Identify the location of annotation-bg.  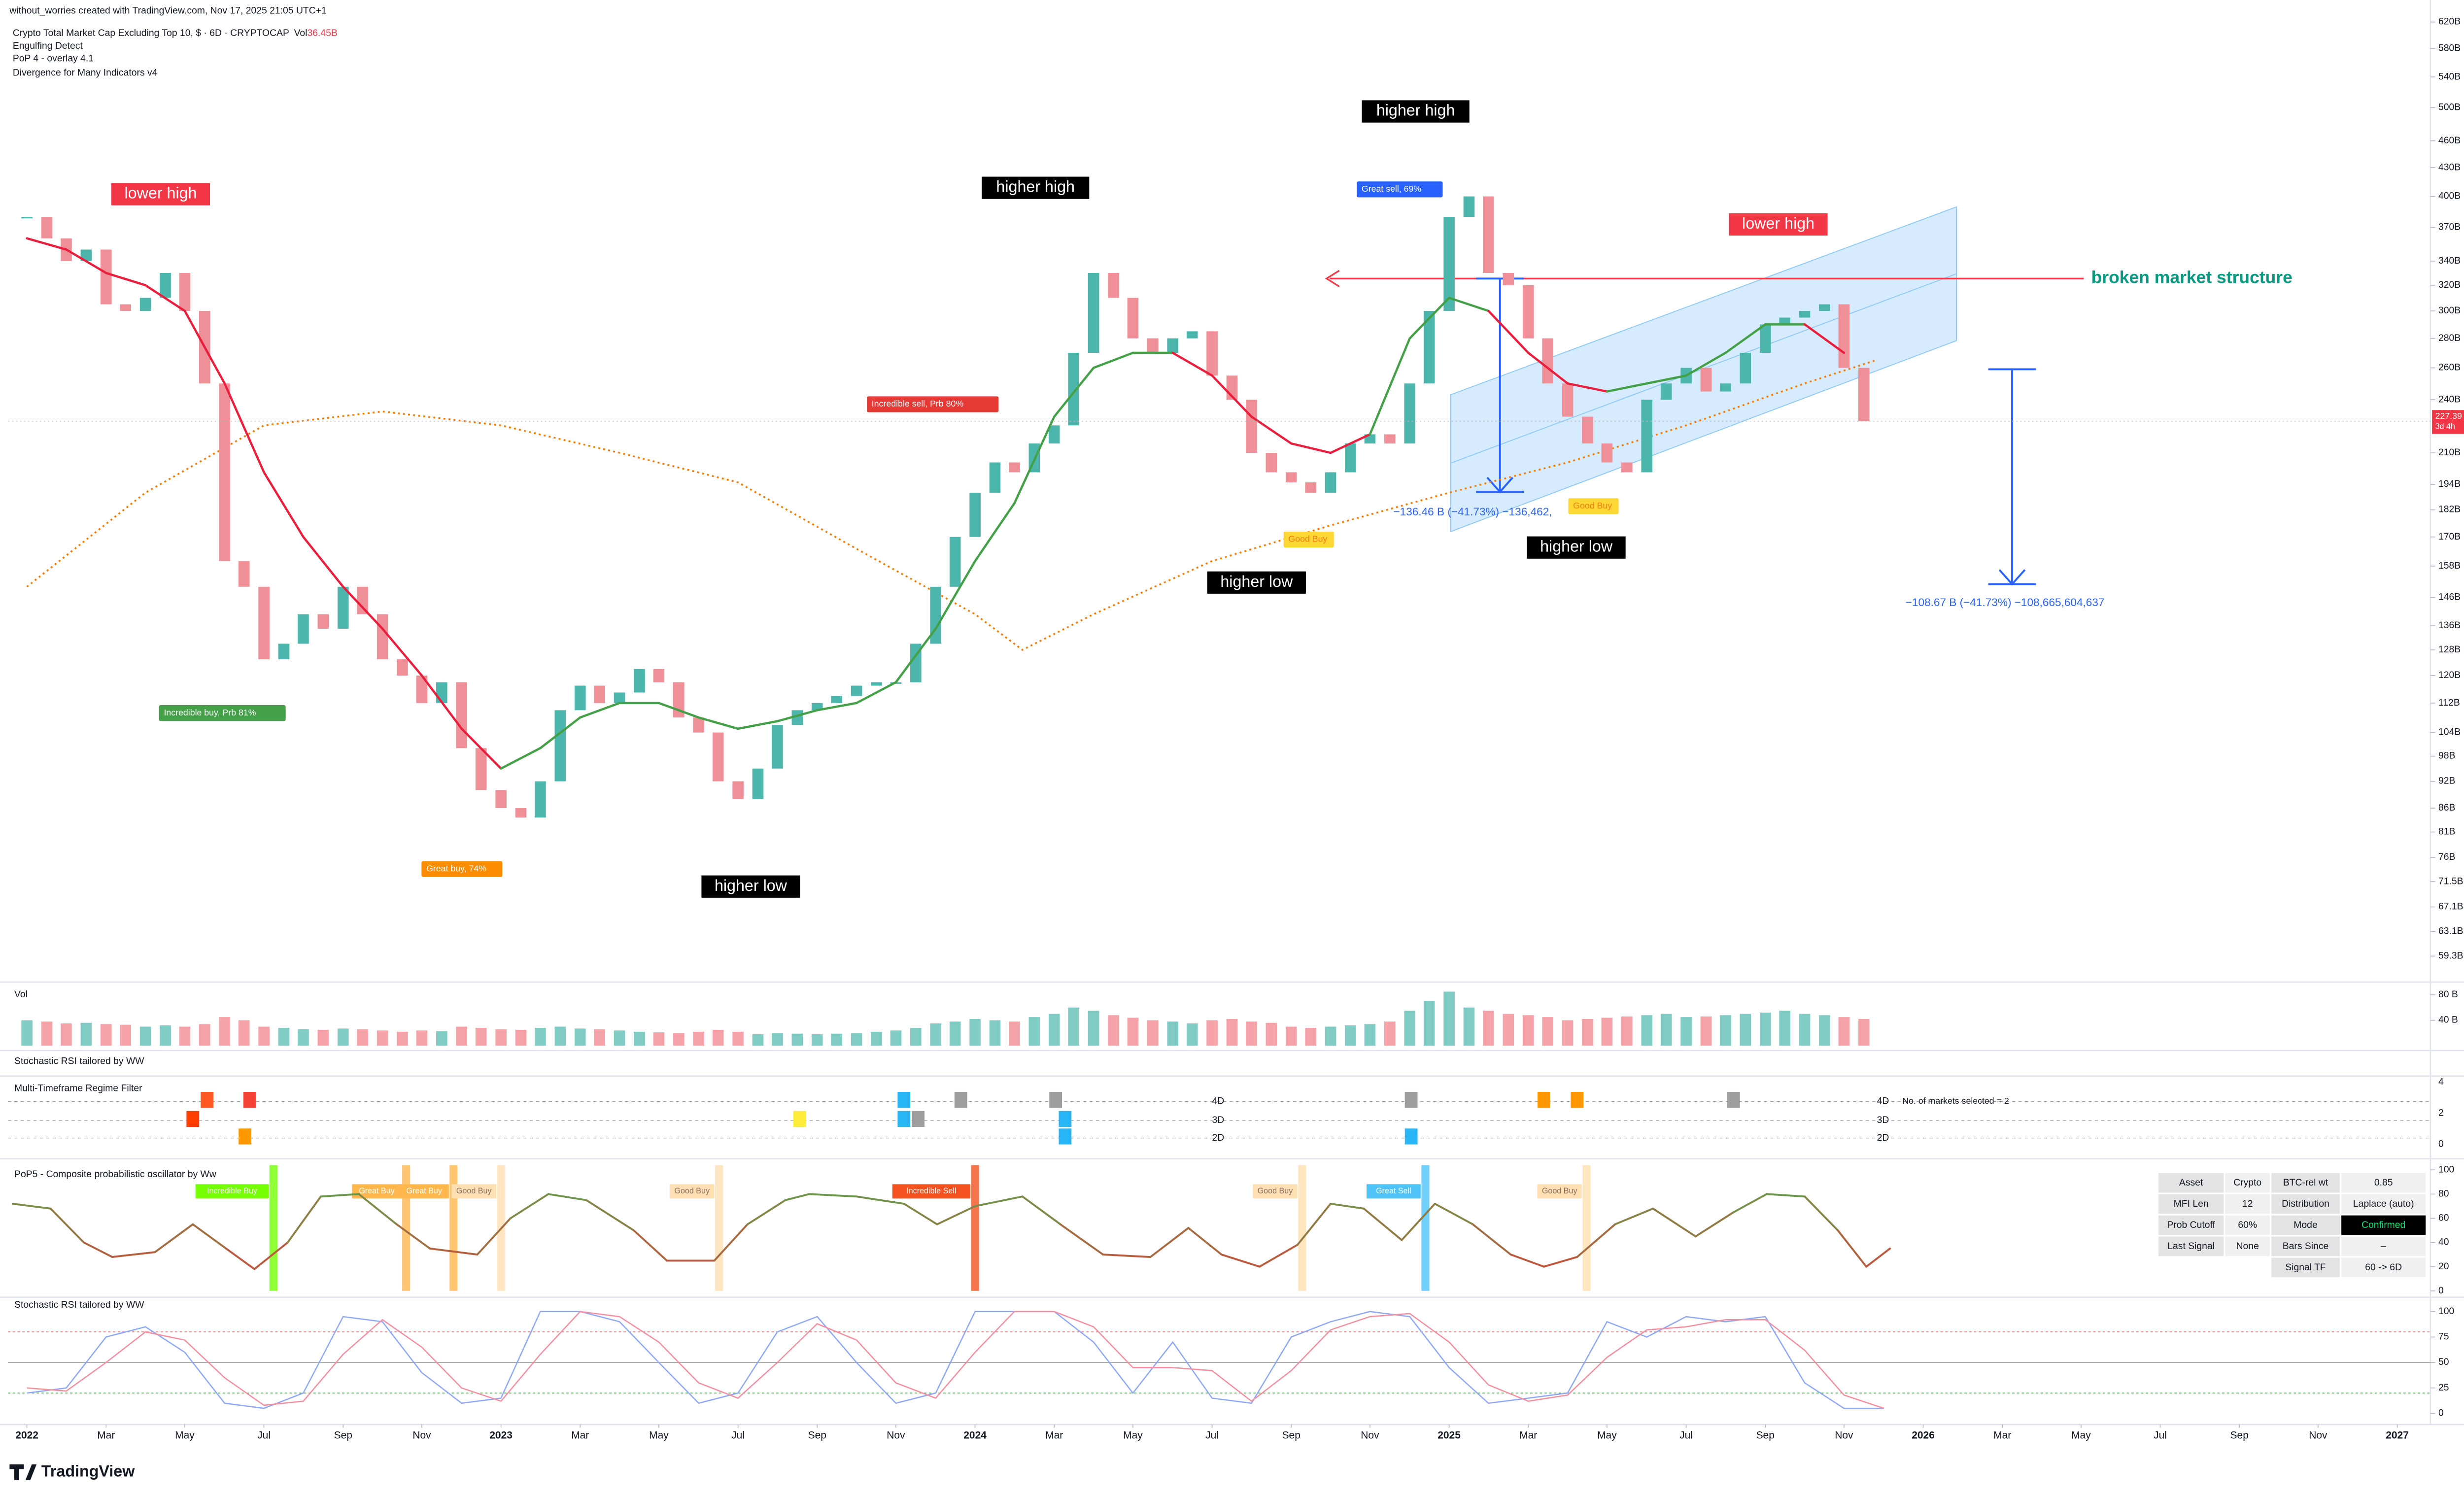
(1256, 582).